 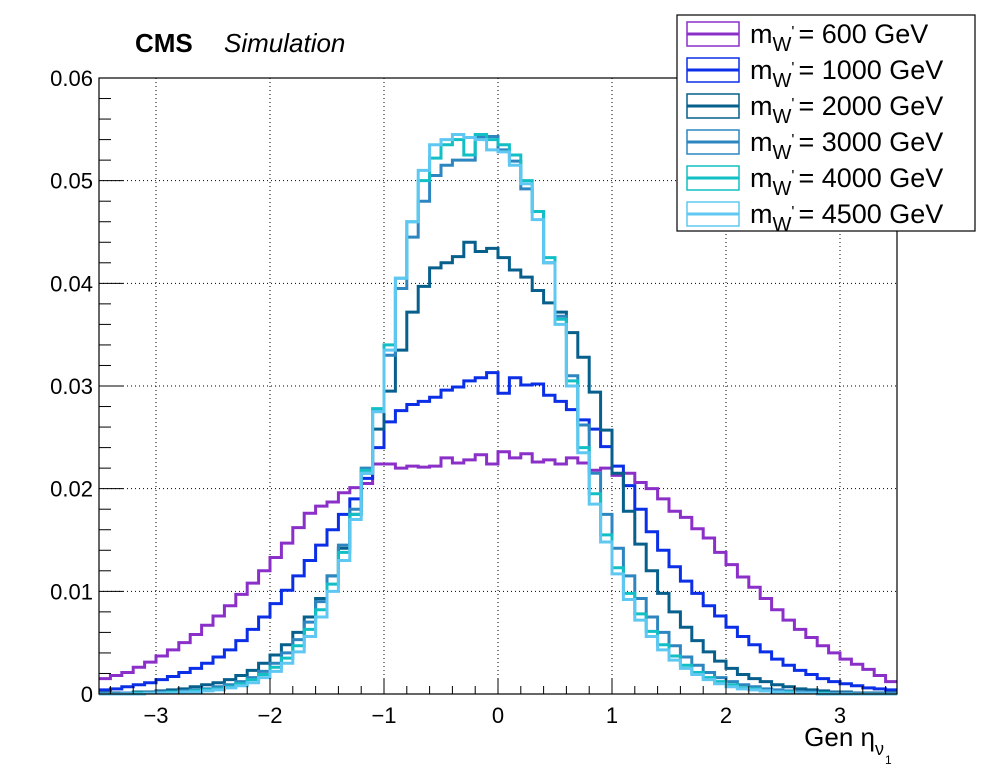 What do you see at coordinates (71, 181) in the screenshot?
I see `y-tick-label: 0.05` at bounding box center [71, 181].